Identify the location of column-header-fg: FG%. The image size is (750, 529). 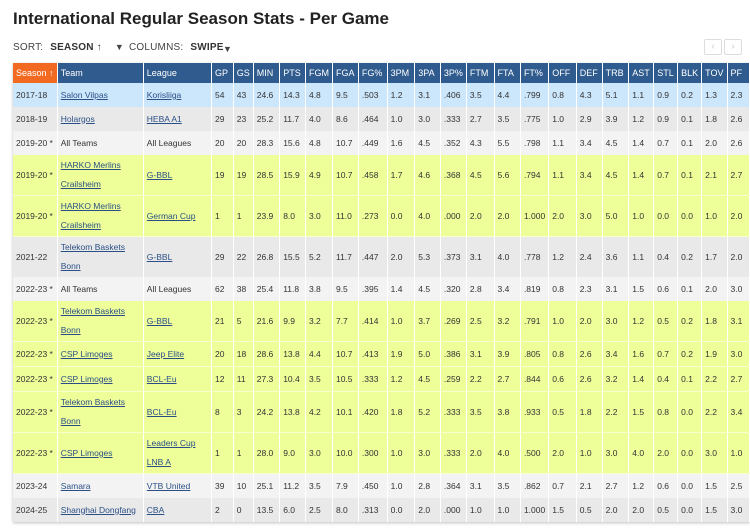
(373, 73).